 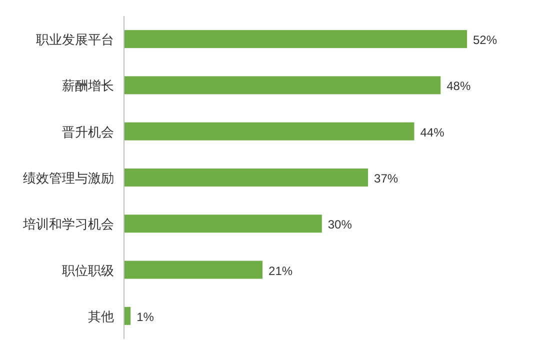 I want to click on y-tick-label: 绩效管理与激励, so click(x=68, y=178).